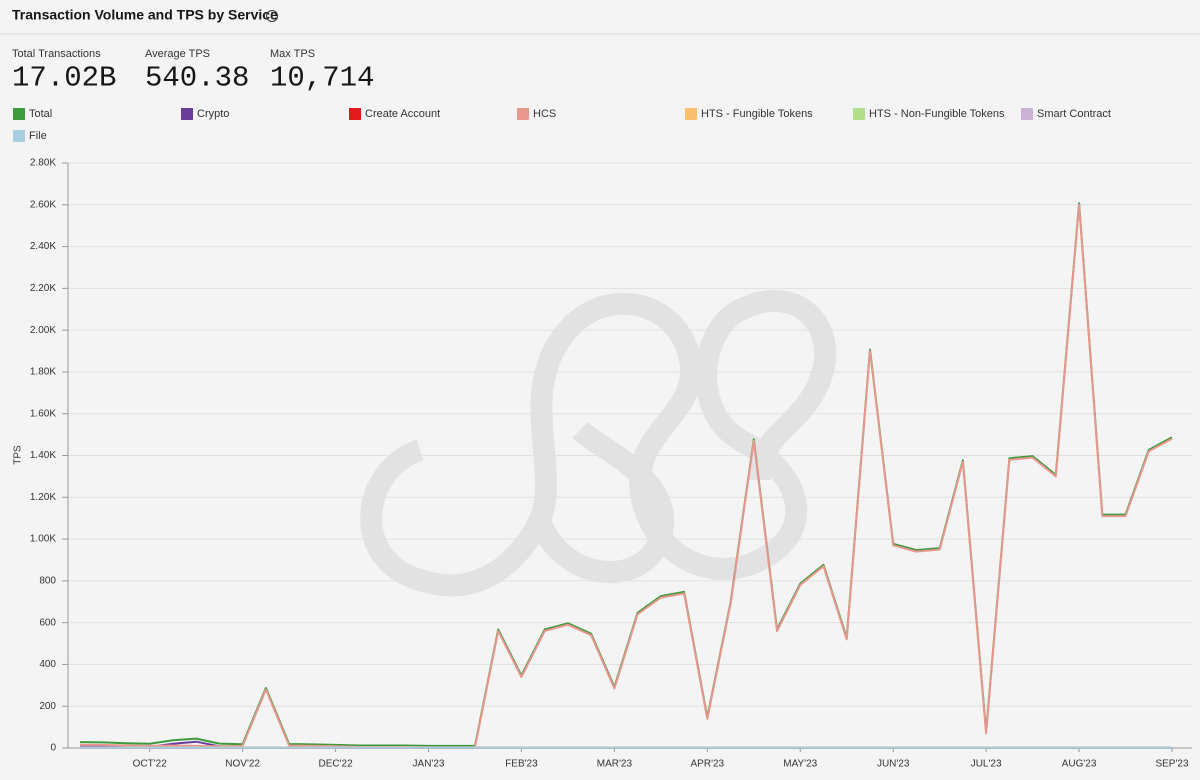  What do you see at coordinates (272, 16) in the screenshot?
I see `info-icon` at bounding box center [272, 16].